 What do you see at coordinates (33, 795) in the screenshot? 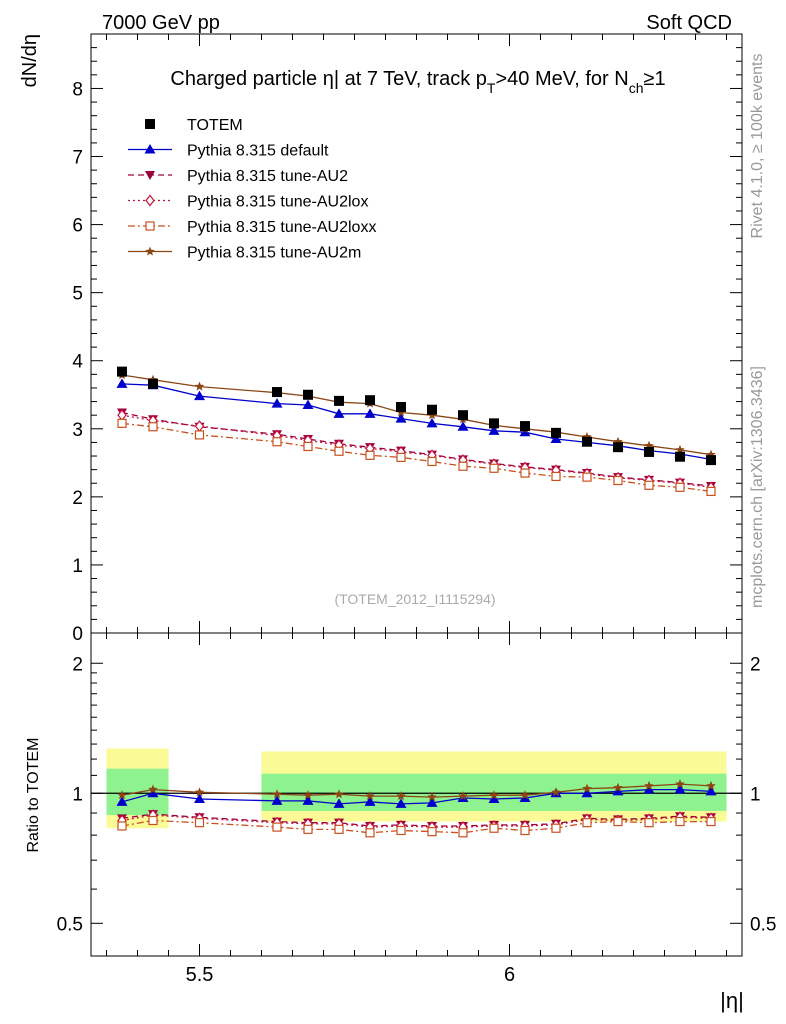
I see `ratio-y-axis-label: Ratio to TOTEM` at bounding box center [33, 795].